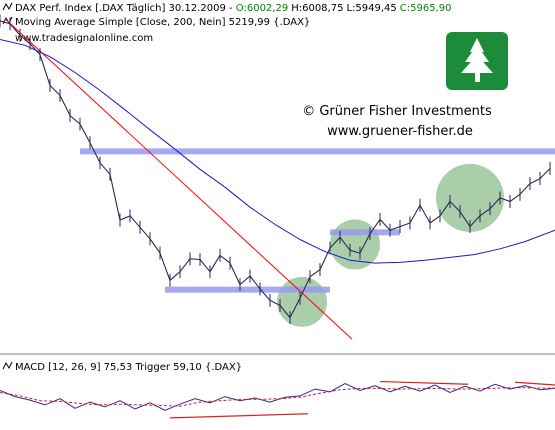 The image size is (555, 430). Describe the element at coordinates (84, 38) in the screenshot. I see `source-label: www.tradesignalonline.com` at that location.